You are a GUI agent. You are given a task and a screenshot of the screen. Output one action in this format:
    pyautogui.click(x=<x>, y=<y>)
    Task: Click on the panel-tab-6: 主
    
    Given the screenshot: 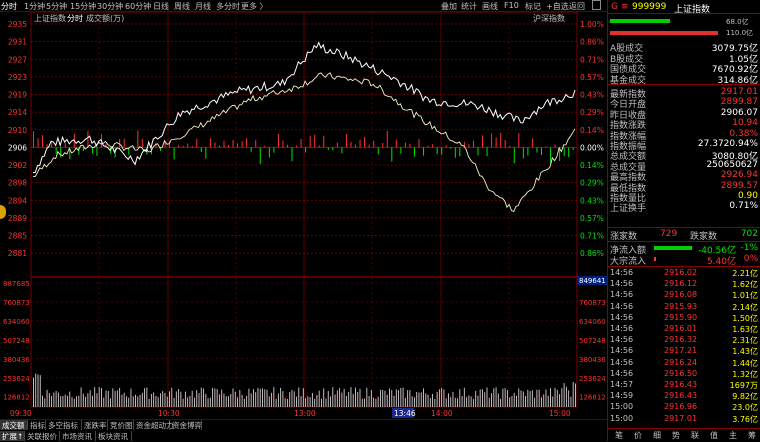 What is the action you would take?
    pyautogui.click(x=733, y=435)
    